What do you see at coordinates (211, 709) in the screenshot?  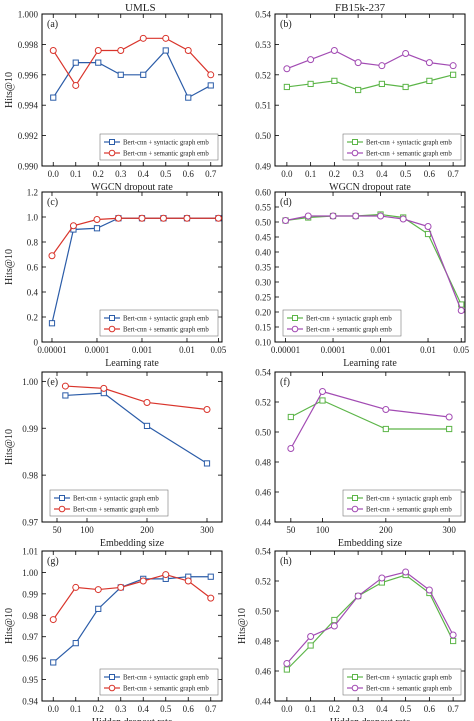 I see `x-tick-label: 0.7` at bounding box center [211, 709].